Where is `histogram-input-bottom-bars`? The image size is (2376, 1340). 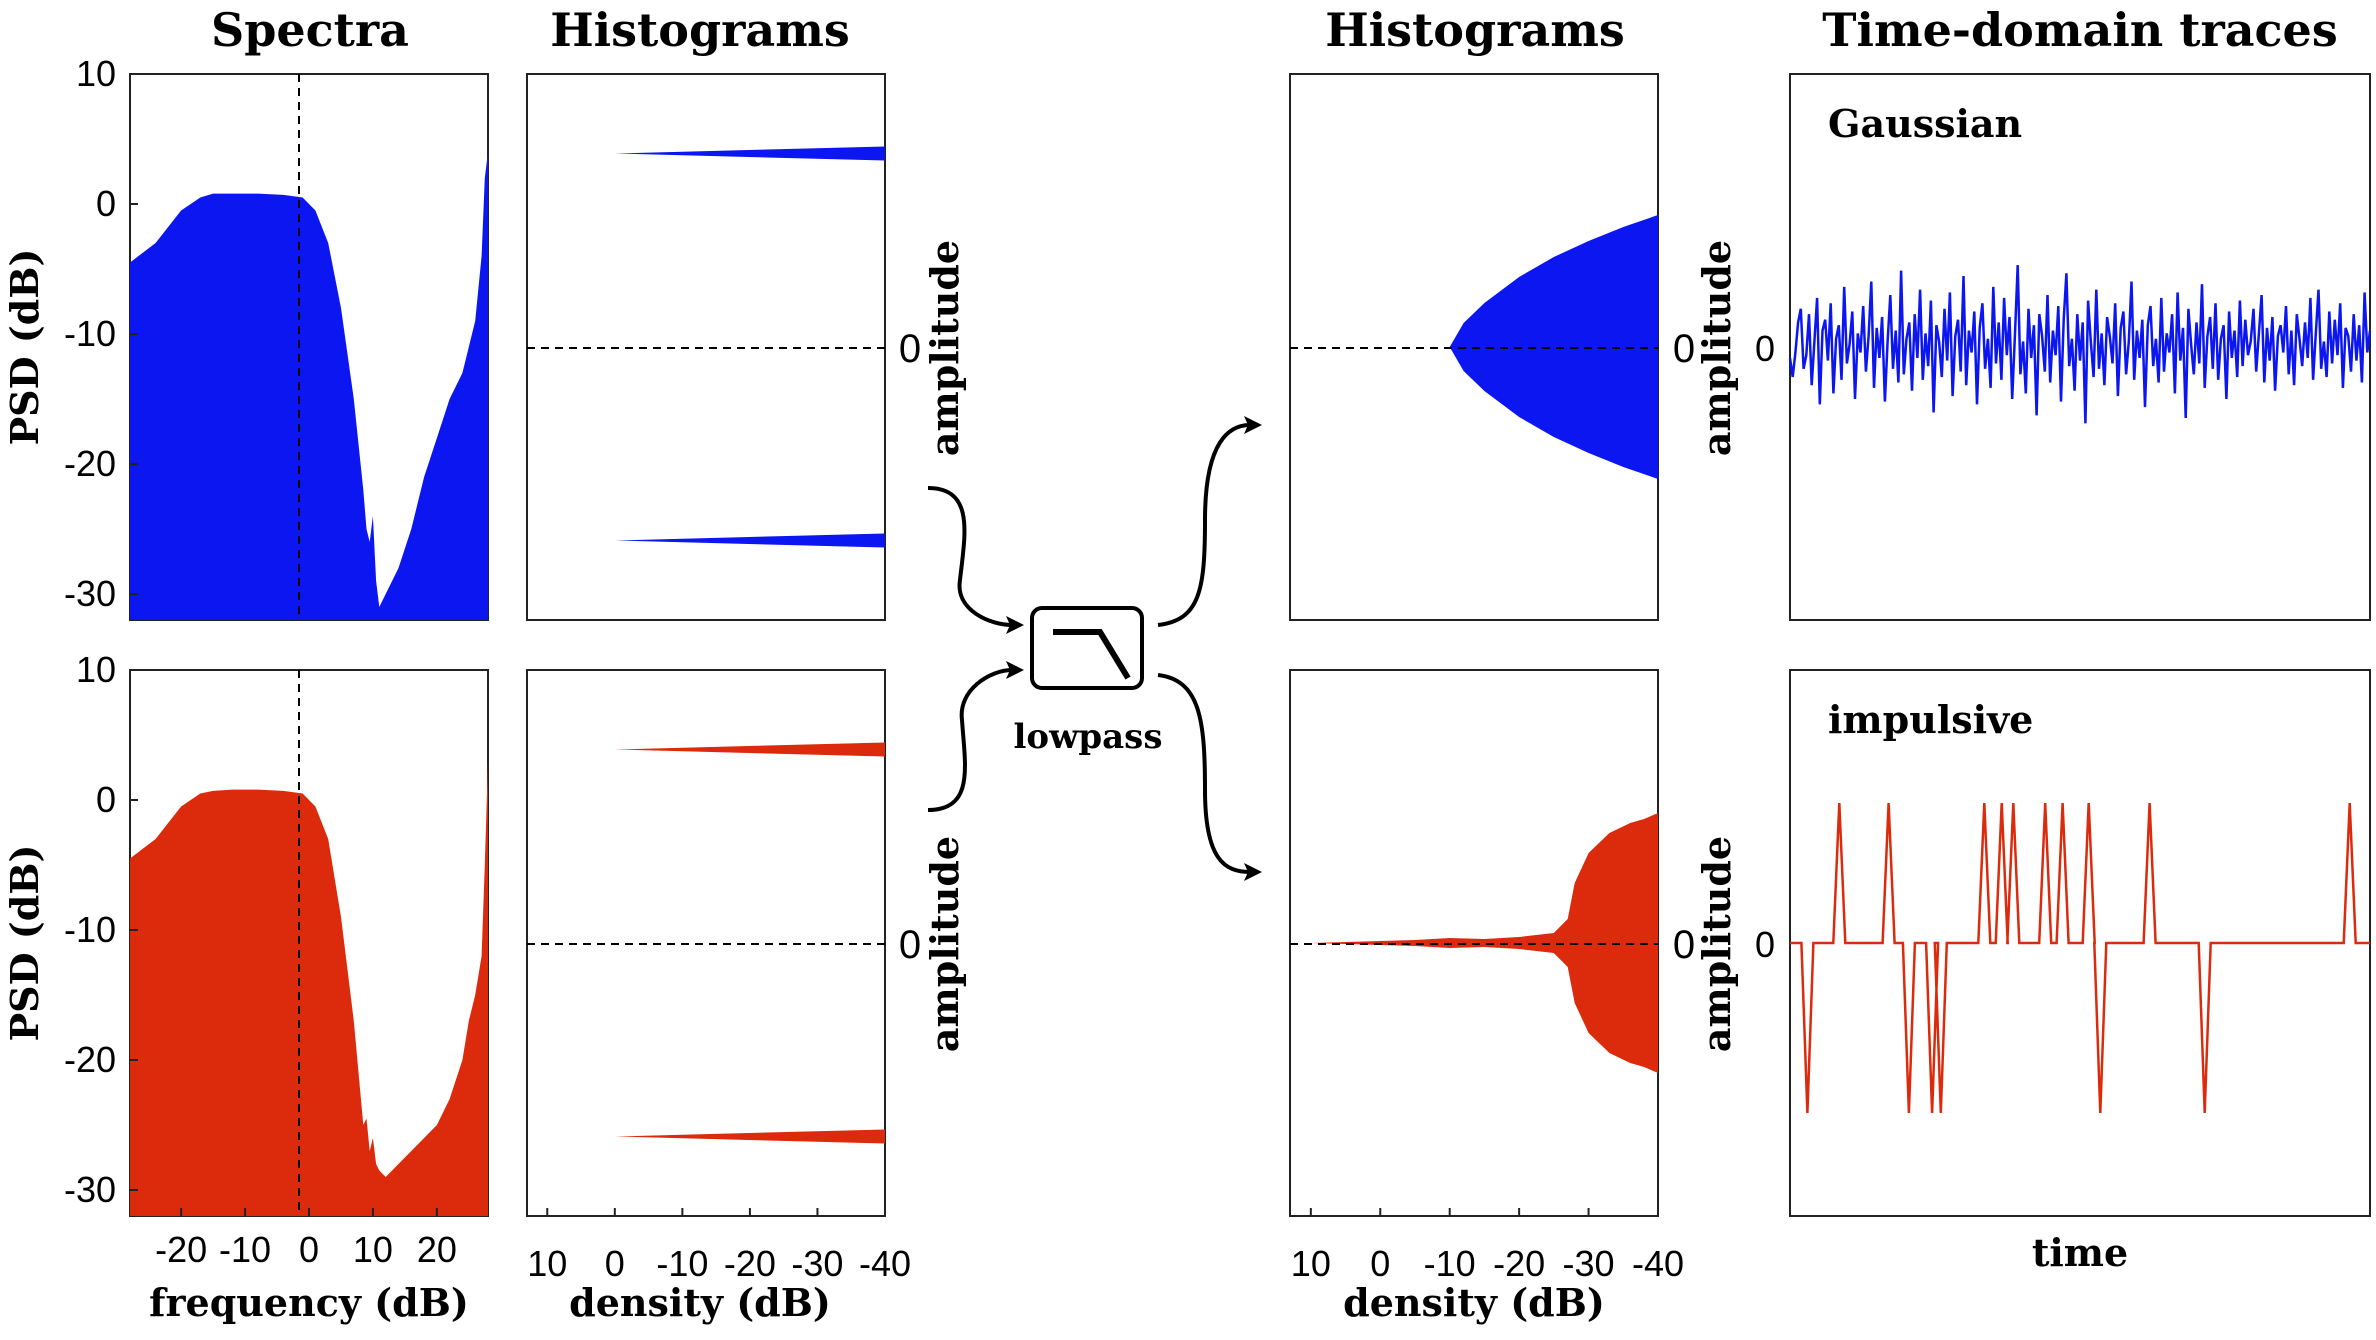 histogram-input-bottom-bars is located at coordinates (749, 943).